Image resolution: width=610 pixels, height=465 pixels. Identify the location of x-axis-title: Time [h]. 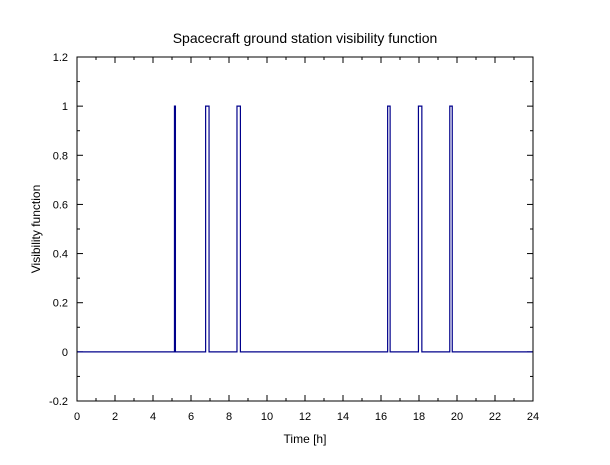
(305, 439).